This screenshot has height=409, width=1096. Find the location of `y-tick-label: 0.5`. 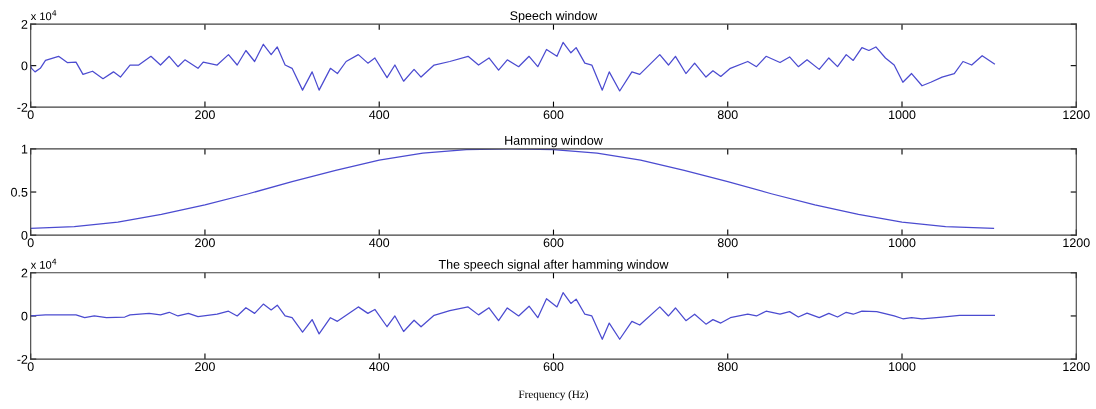

y-tick-label: 0.5 is located at coordinates (19, 192).